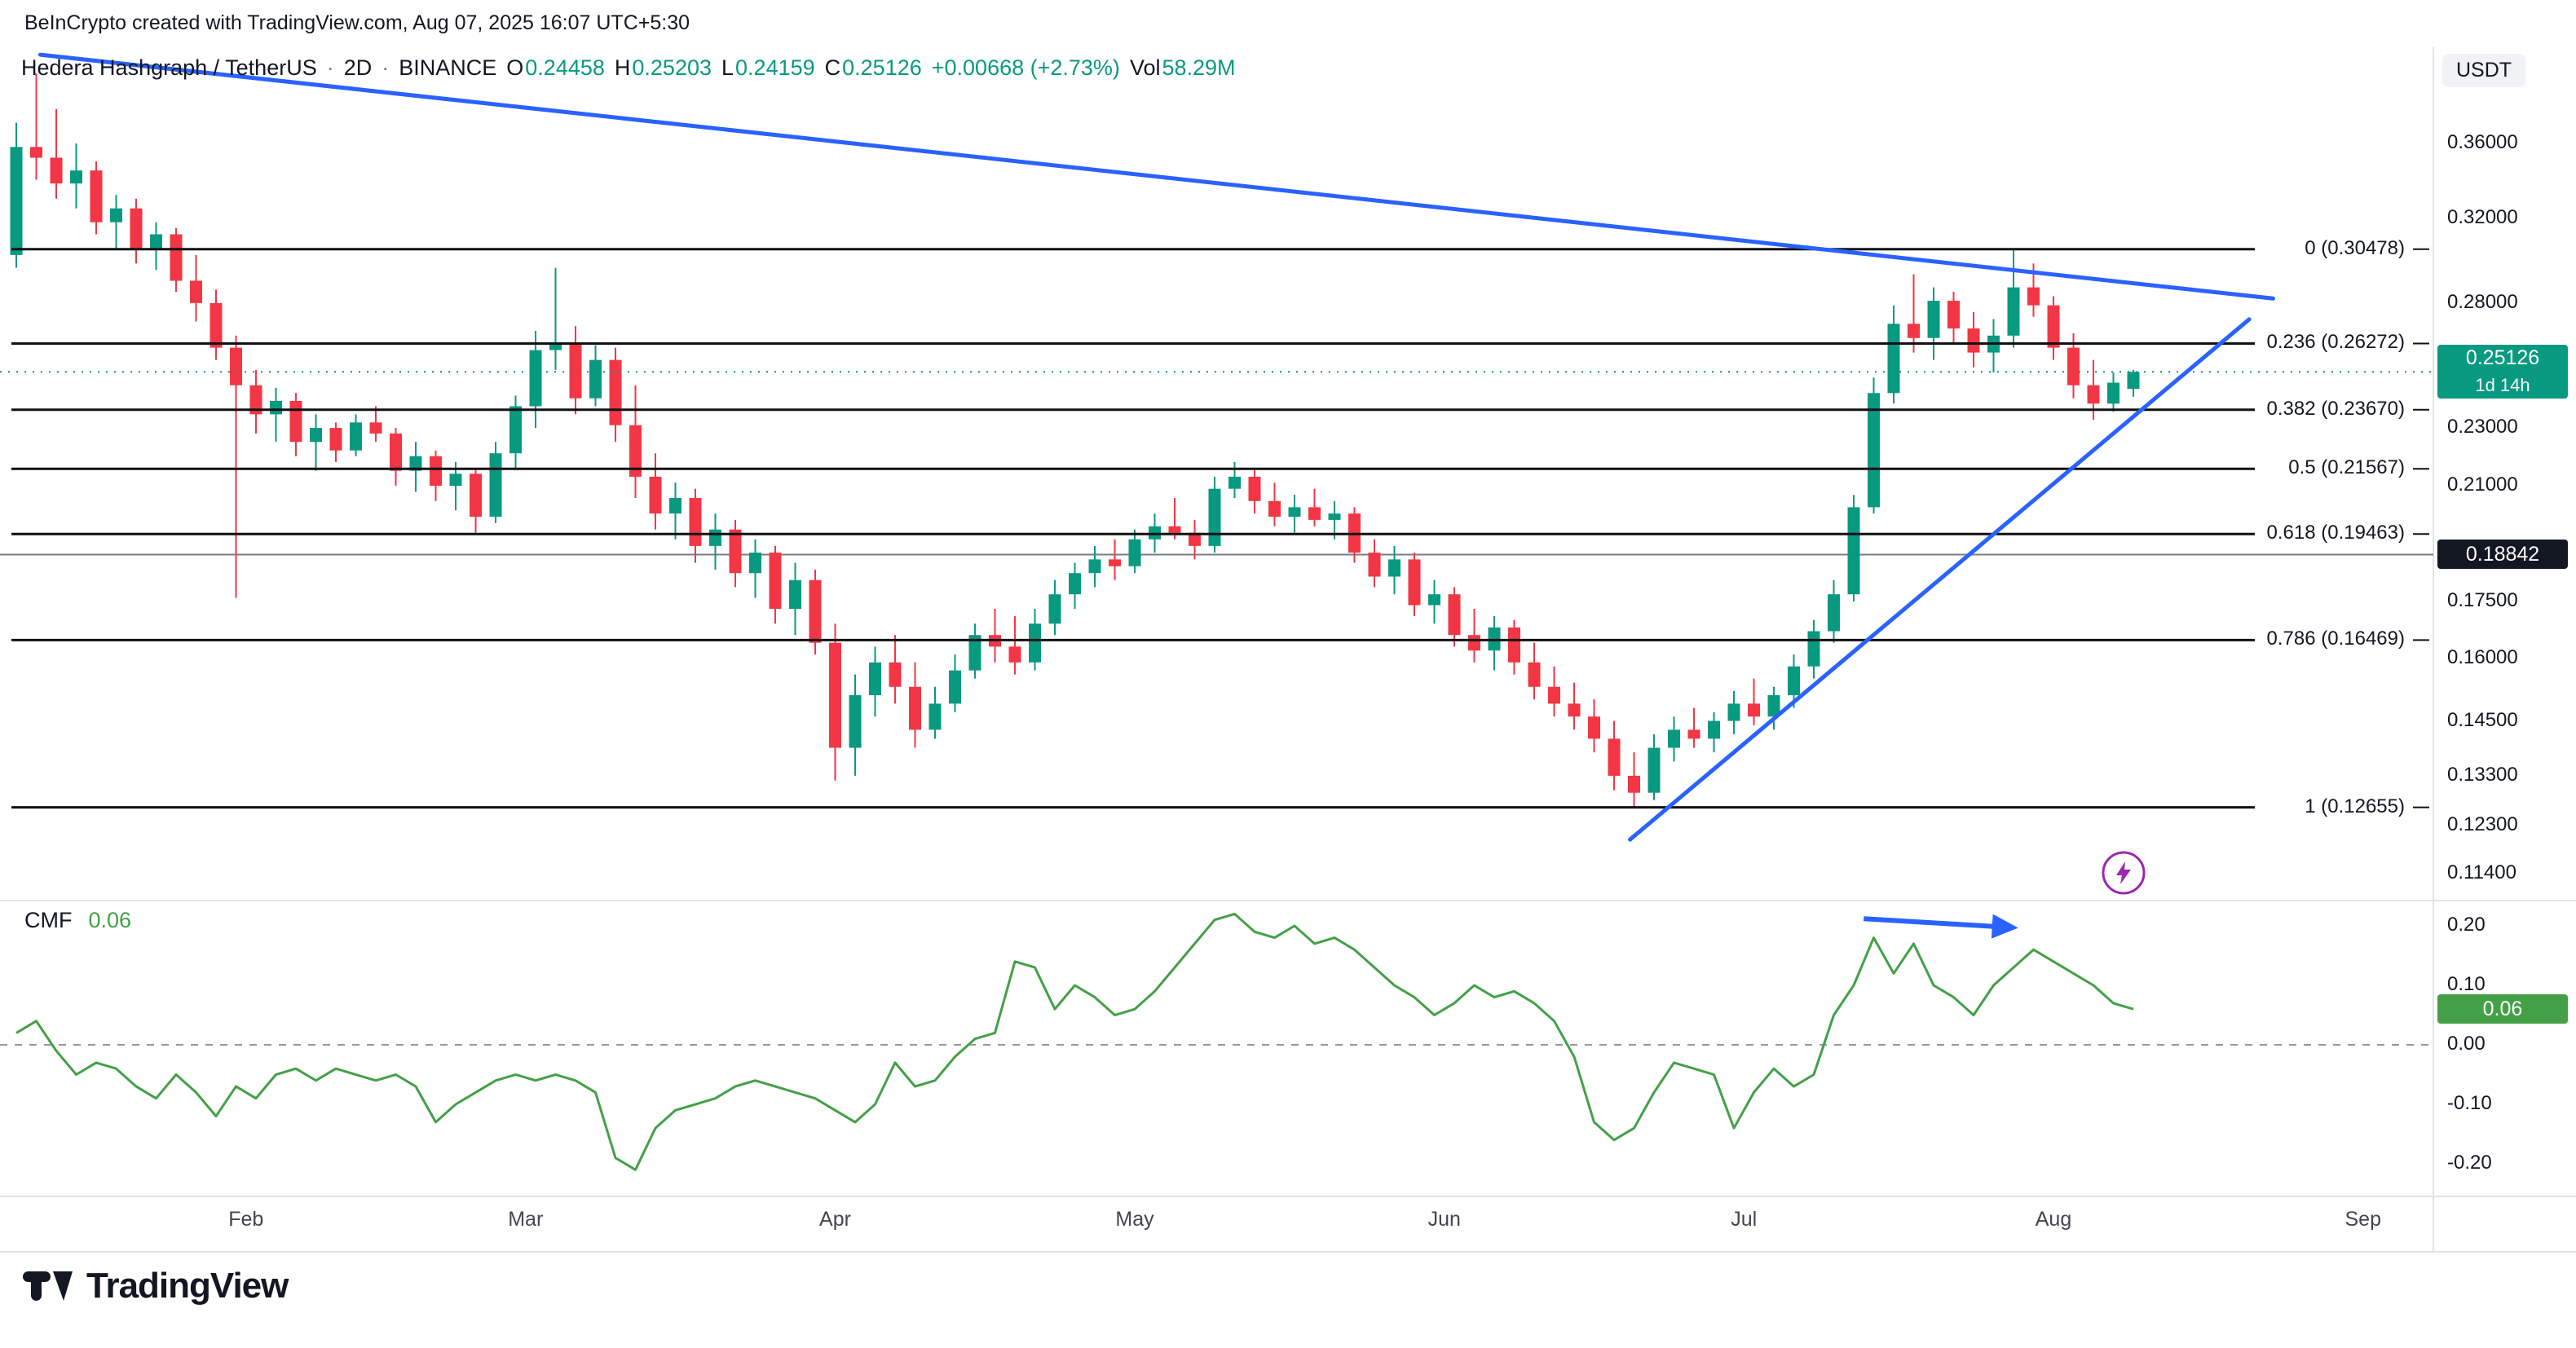  Describe the element at coordinates (775, 67) in the screenshot. I see `low-value: 0.24159` at that location.